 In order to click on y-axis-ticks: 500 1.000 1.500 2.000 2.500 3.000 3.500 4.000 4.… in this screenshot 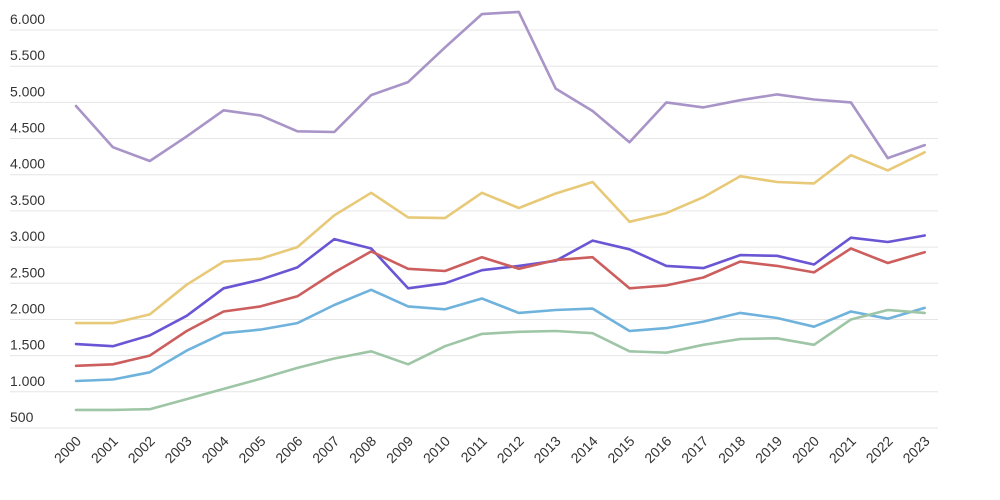, I will do `click(27, 218)`.